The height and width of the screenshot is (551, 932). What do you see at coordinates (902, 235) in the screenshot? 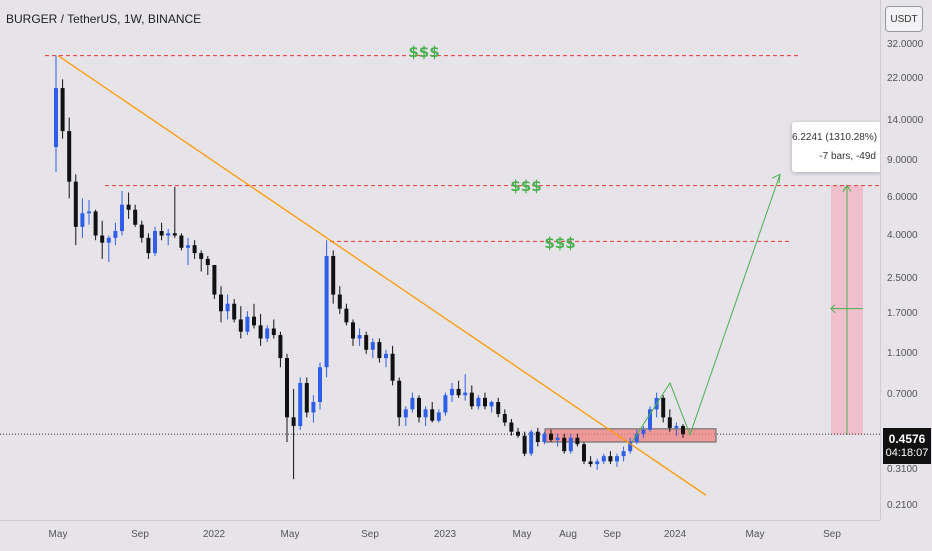
I see `price-axis-label: 4.0000` at bounding box center [902, 235].